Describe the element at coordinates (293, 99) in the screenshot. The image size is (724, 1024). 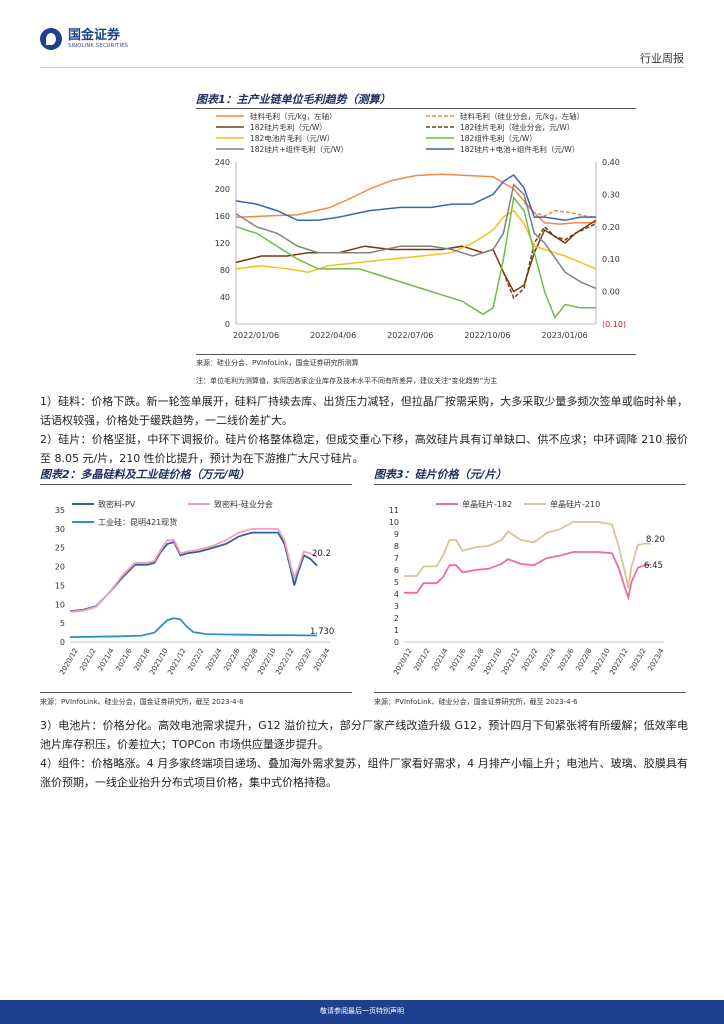
I see `figure1-title: 图表1：主产业链单位毛利趋势（测算）` at that location.